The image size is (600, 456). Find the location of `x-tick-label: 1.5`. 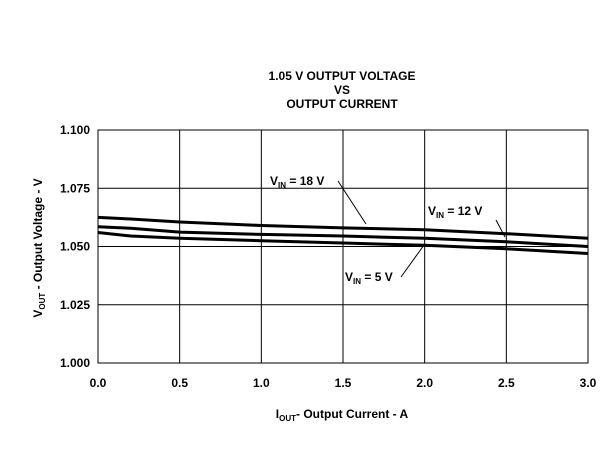

x-tick-label: 1.5 is located at coordinates (343, 383).